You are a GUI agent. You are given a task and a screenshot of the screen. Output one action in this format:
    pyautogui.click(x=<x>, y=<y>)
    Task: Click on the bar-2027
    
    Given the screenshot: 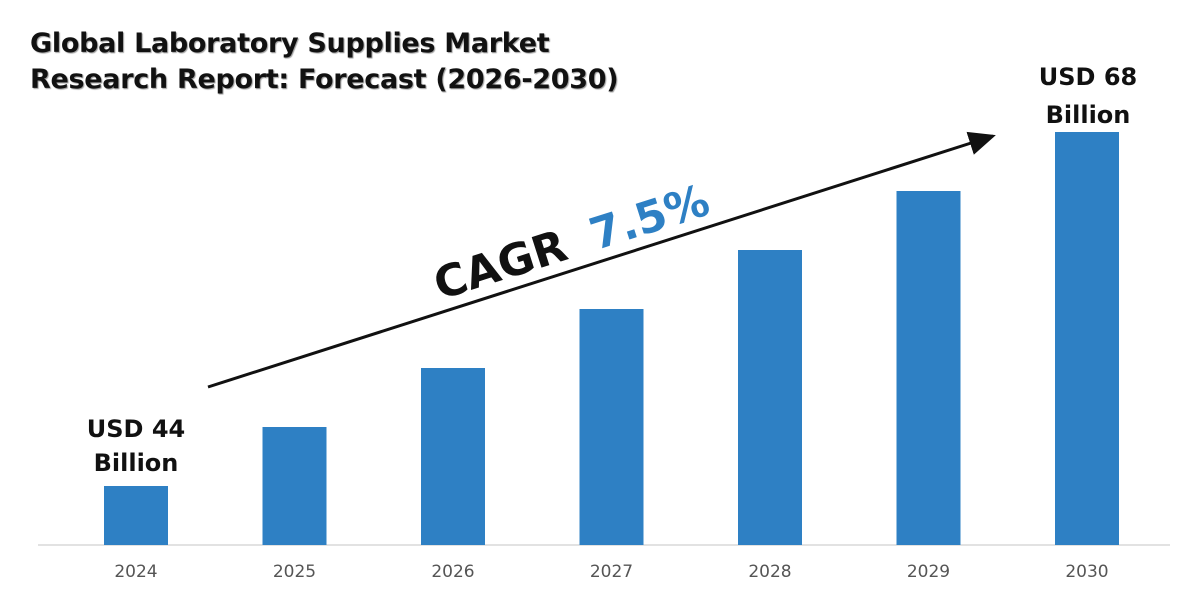 What is the action you would take?
    pyautogui.click(x=611, y=427)
    